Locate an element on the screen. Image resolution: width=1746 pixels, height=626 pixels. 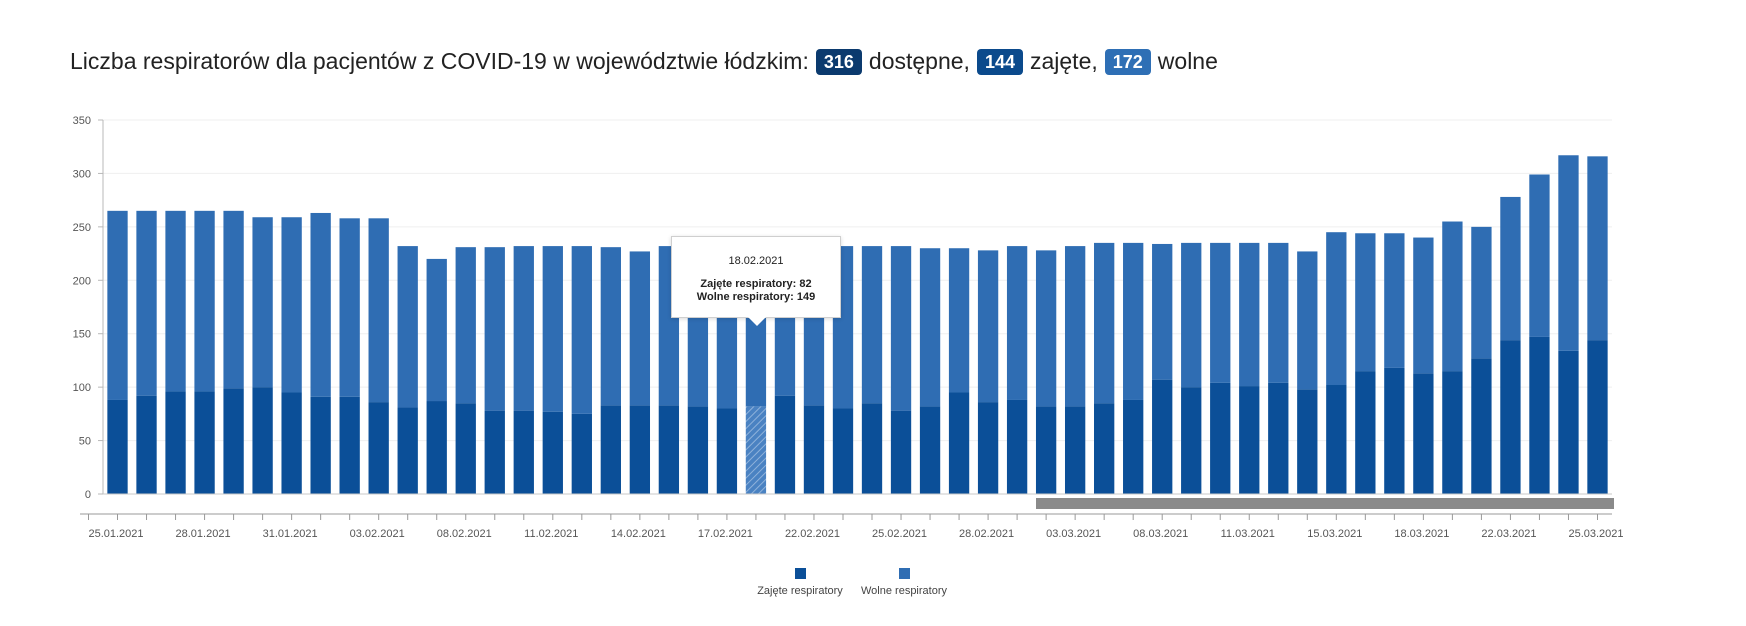
y-tick-label: 200 is located at coordinates (82, 281).